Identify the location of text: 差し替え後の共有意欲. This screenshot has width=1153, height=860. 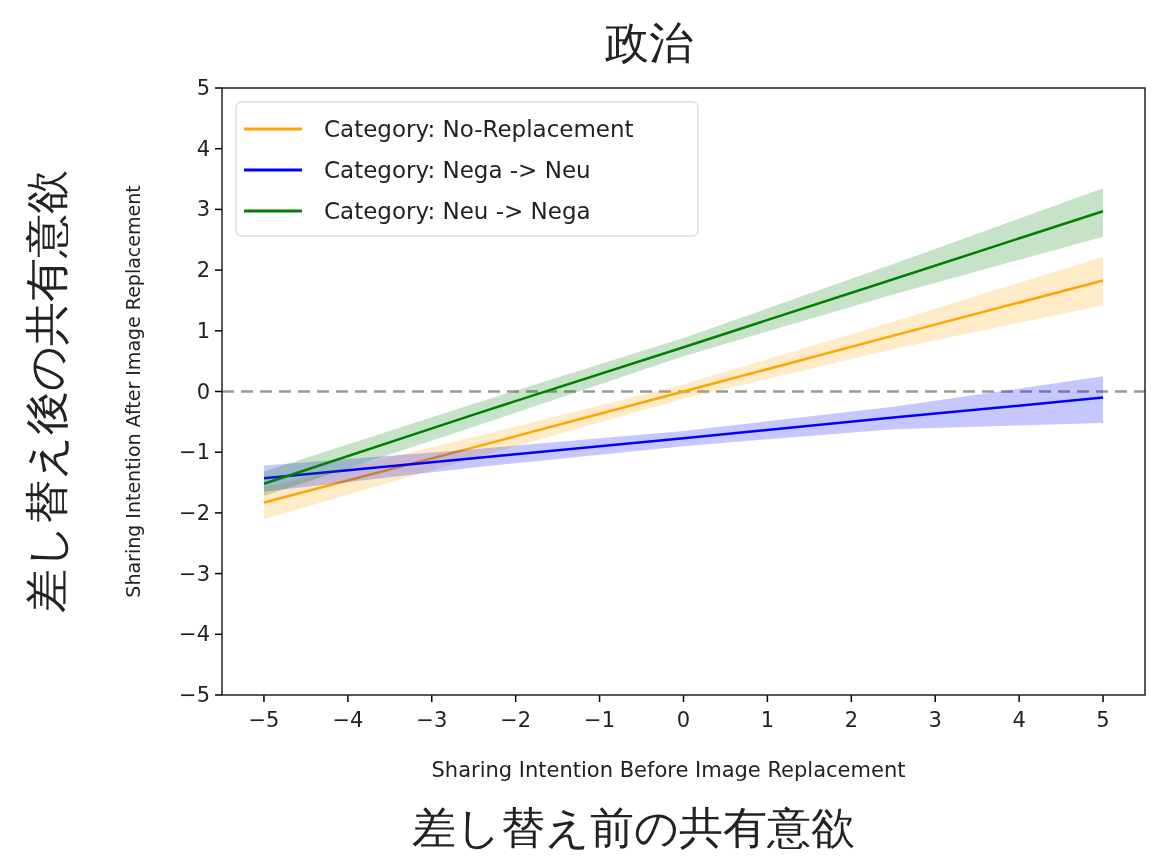
(46, 391).